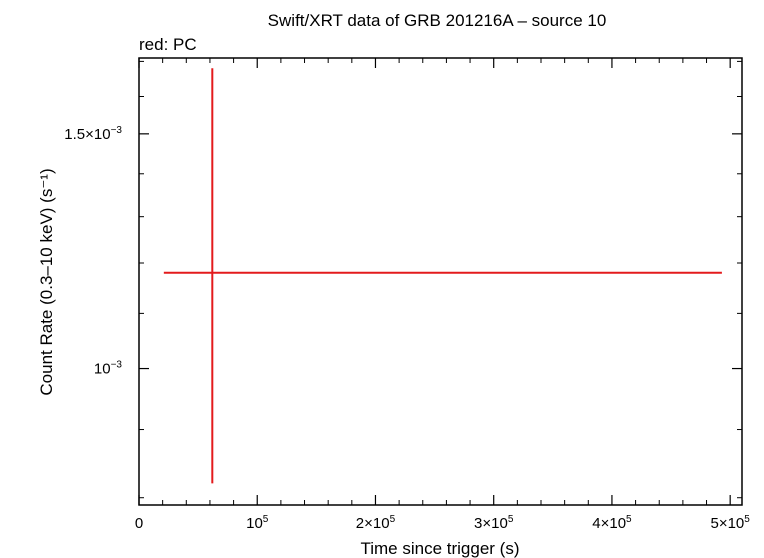 The width and height of the screenshot is (764, 558). What do you see at coordinates (376, 523) in the screenshot?
I see `x-tick-label: 2×10⁵` at bounding box center [376, 523].